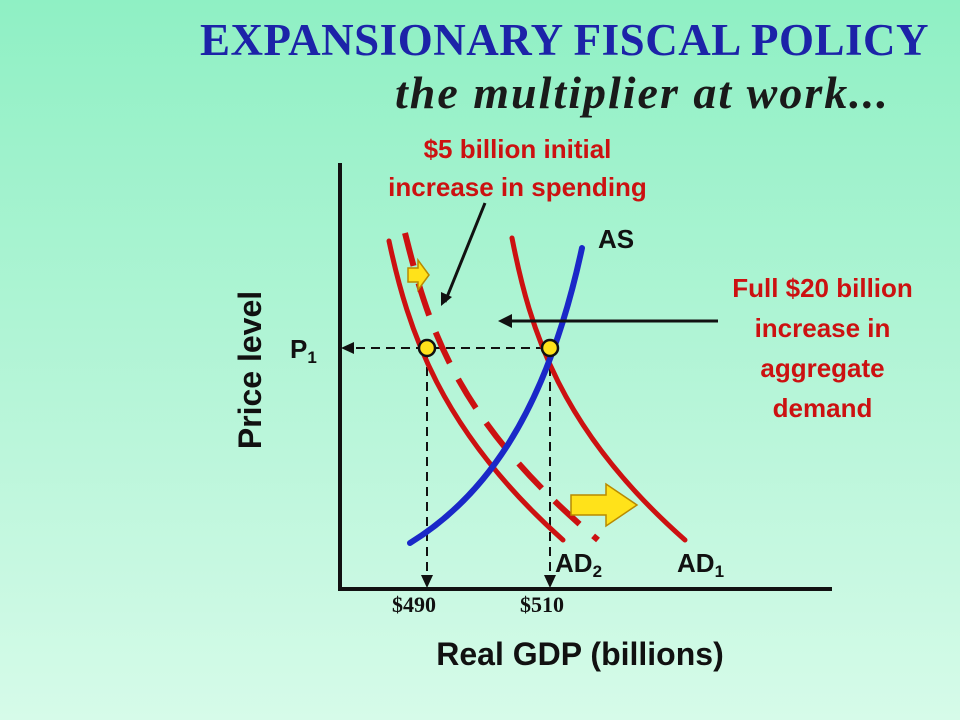 This screenshot has width=960, height=720. Describe the element at coordinates (250, 370) in the screenshot. I see `y-axis-label: Price level` at that location.